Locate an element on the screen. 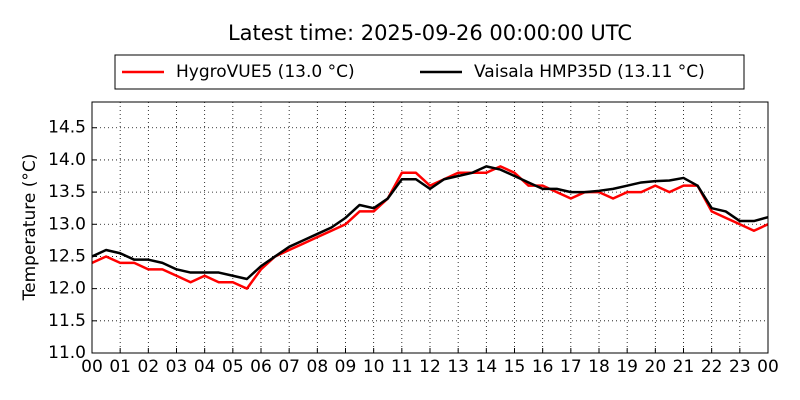  x-tick-label: 07 is located at coordinates (289, 367).